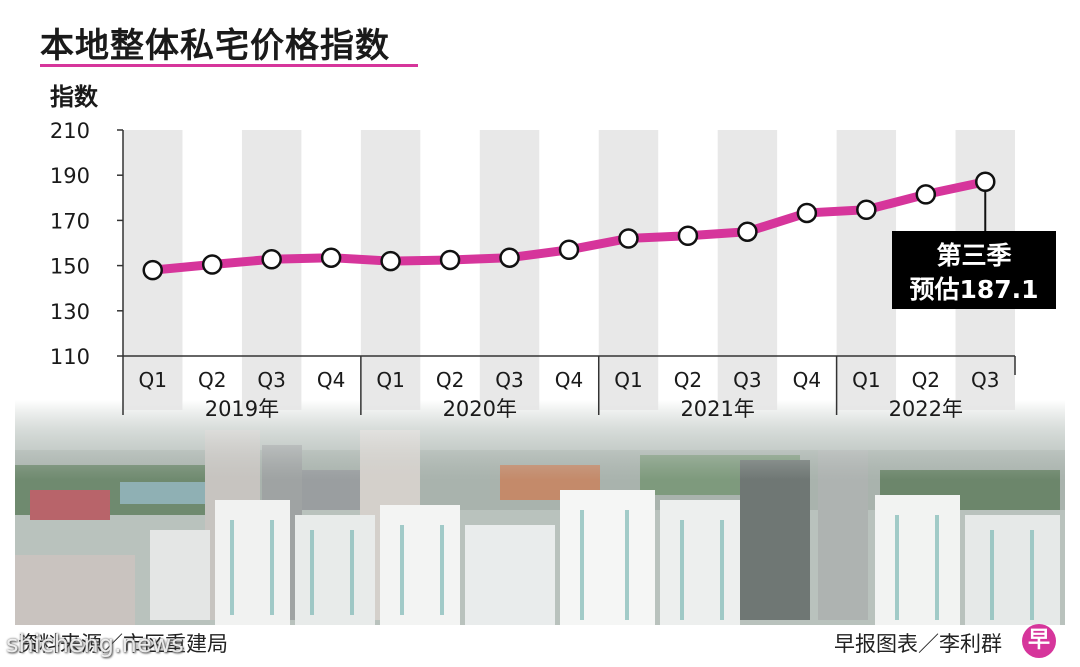  Describe the element at coordinates (242, 409) in the screenshot. I see `year-label: 2019年` at that location.